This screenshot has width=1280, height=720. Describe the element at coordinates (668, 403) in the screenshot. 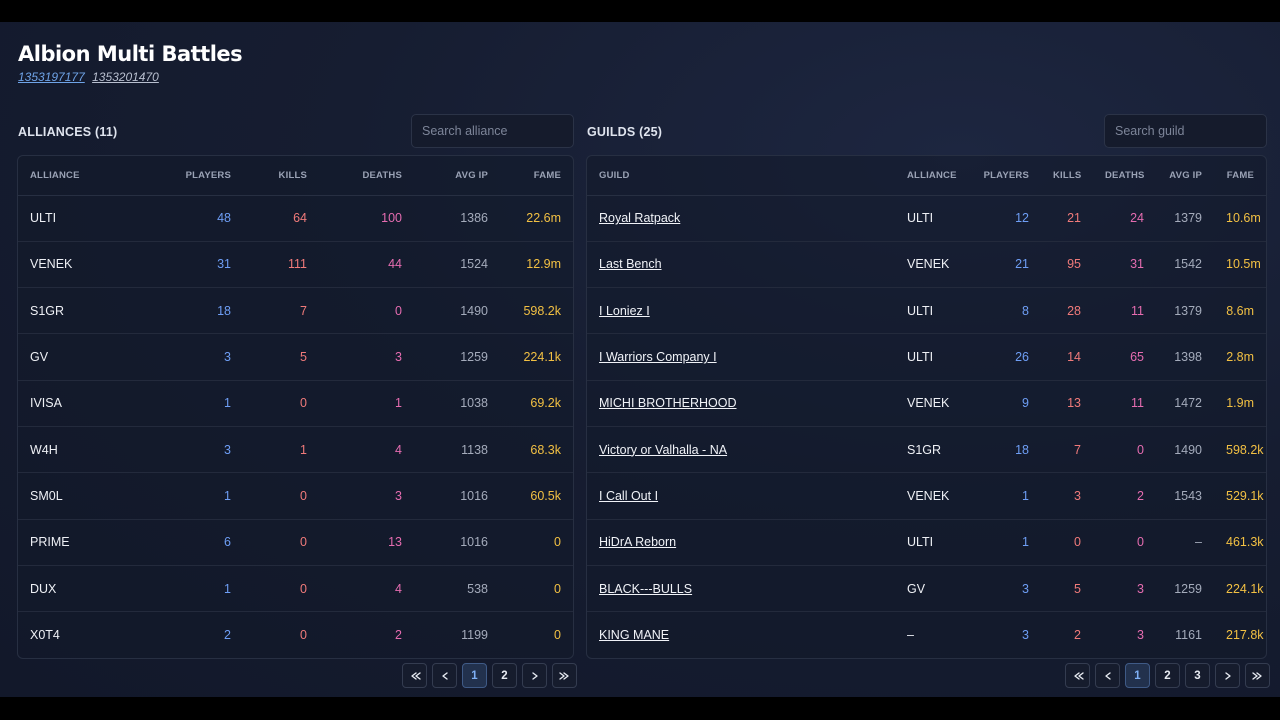

I see `guild-link: MICHI BROTHERHOOD` at that location.